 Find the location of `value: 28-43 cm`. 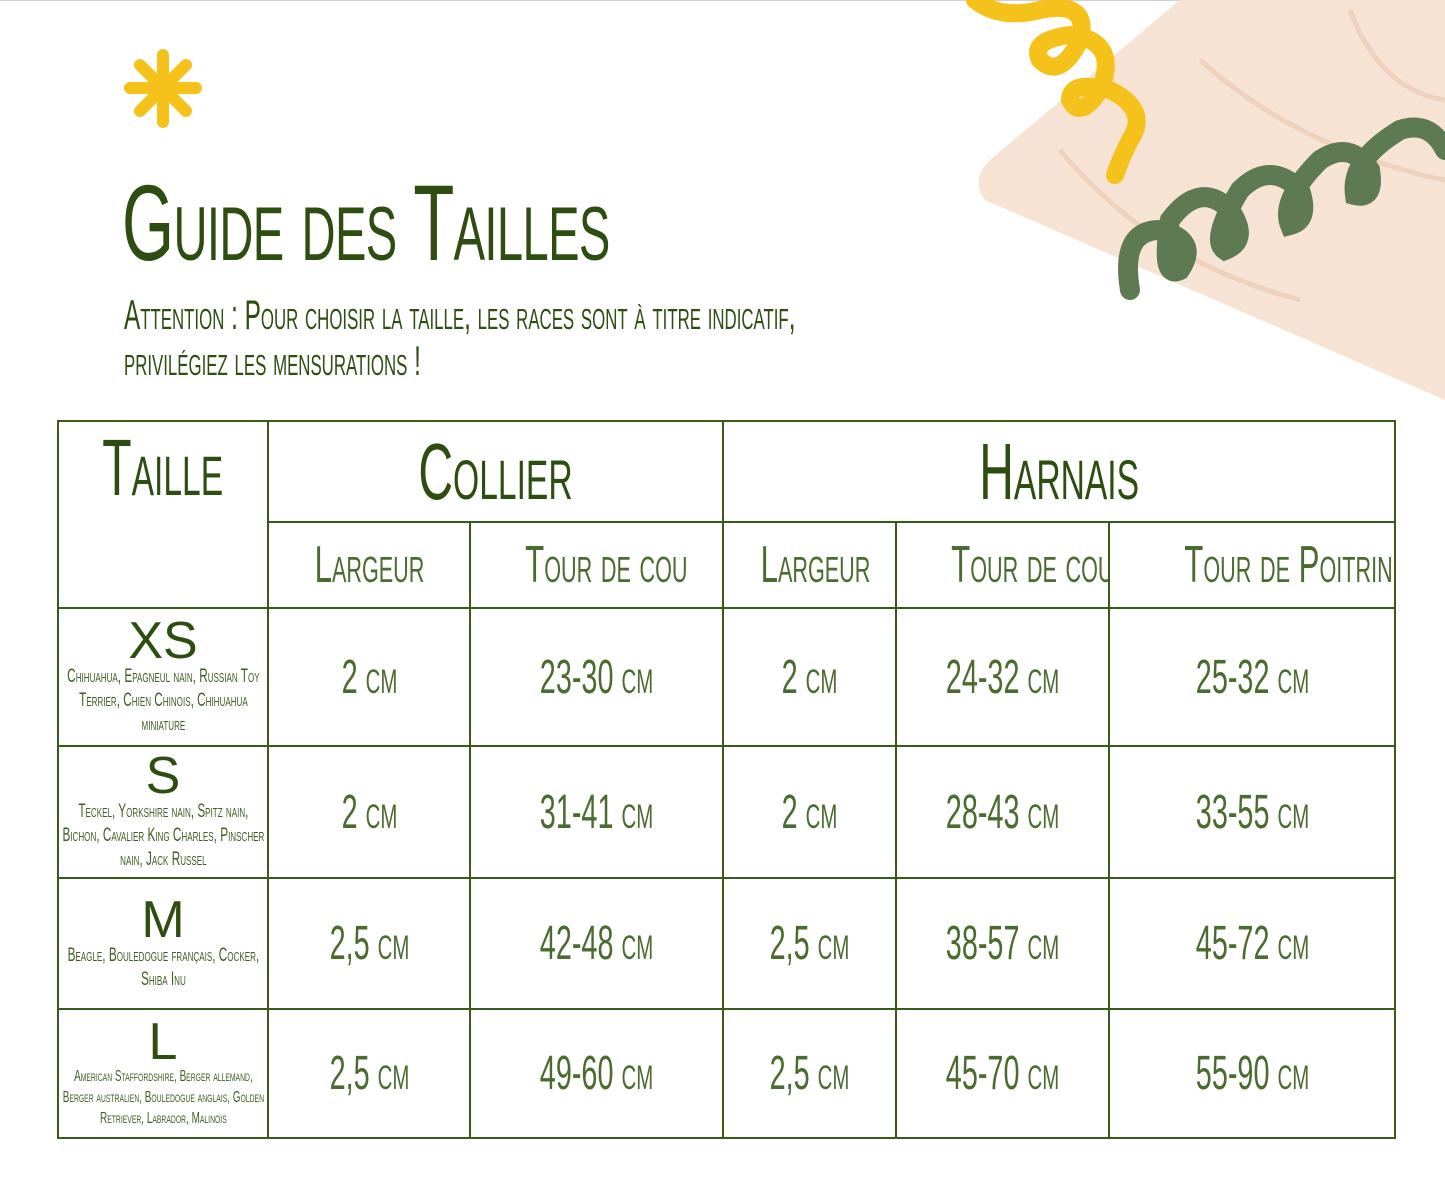

value: 28-43 cm is located at coordinates (1002, 812).